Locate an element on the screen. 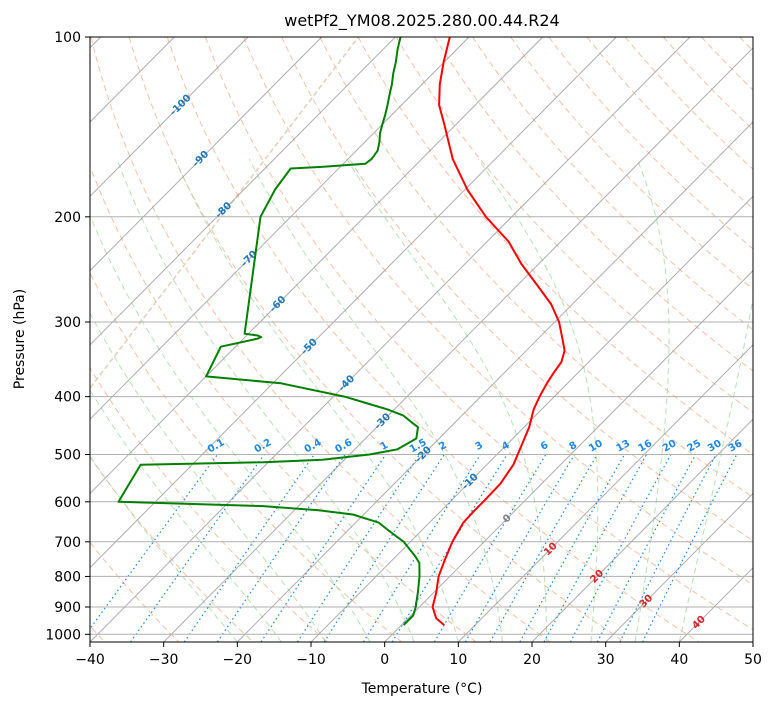  isotherm-label: 10 is located at coordinates (551, 550).